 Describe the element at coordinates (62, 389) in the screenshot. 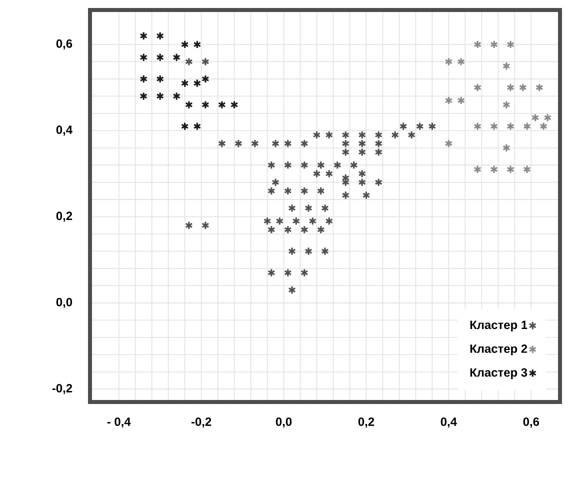

I see `y-tick-label: -0,2` at that location.